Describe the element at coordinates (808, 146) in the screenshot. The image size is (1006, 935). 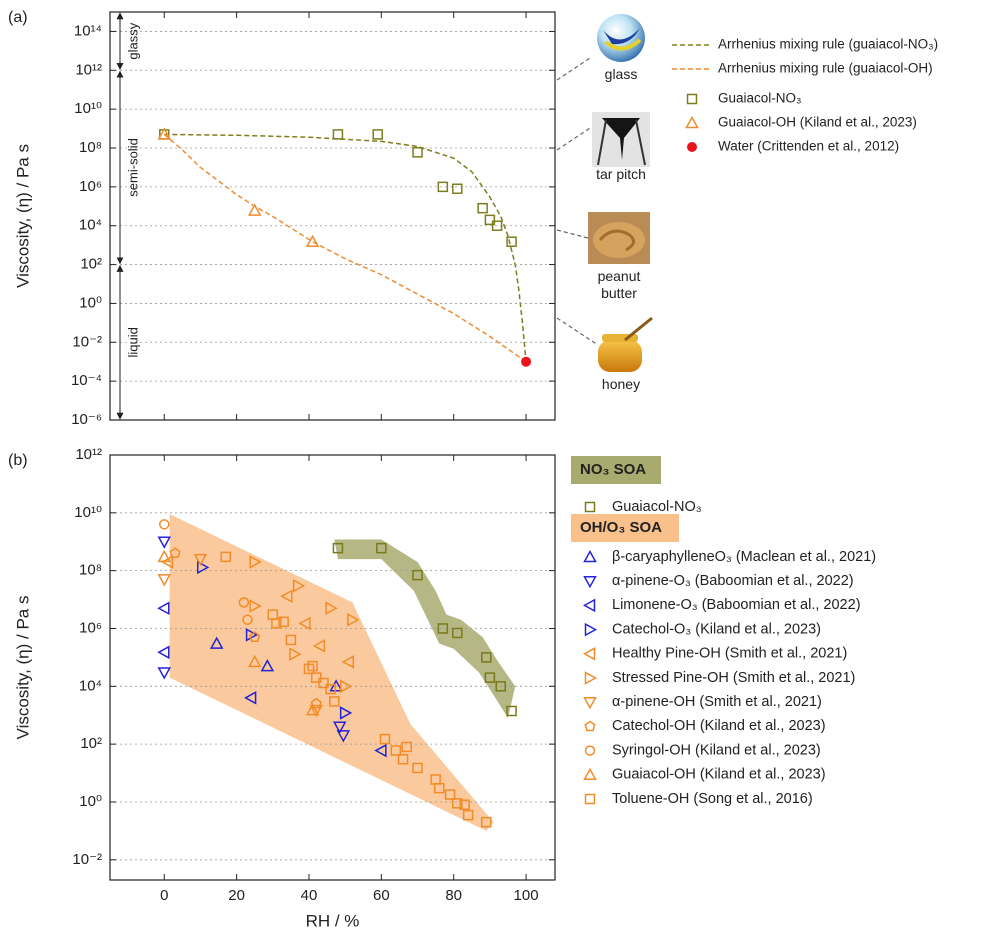
I see `legend-label: Water (Crittenden et al., 2012)` at that location.